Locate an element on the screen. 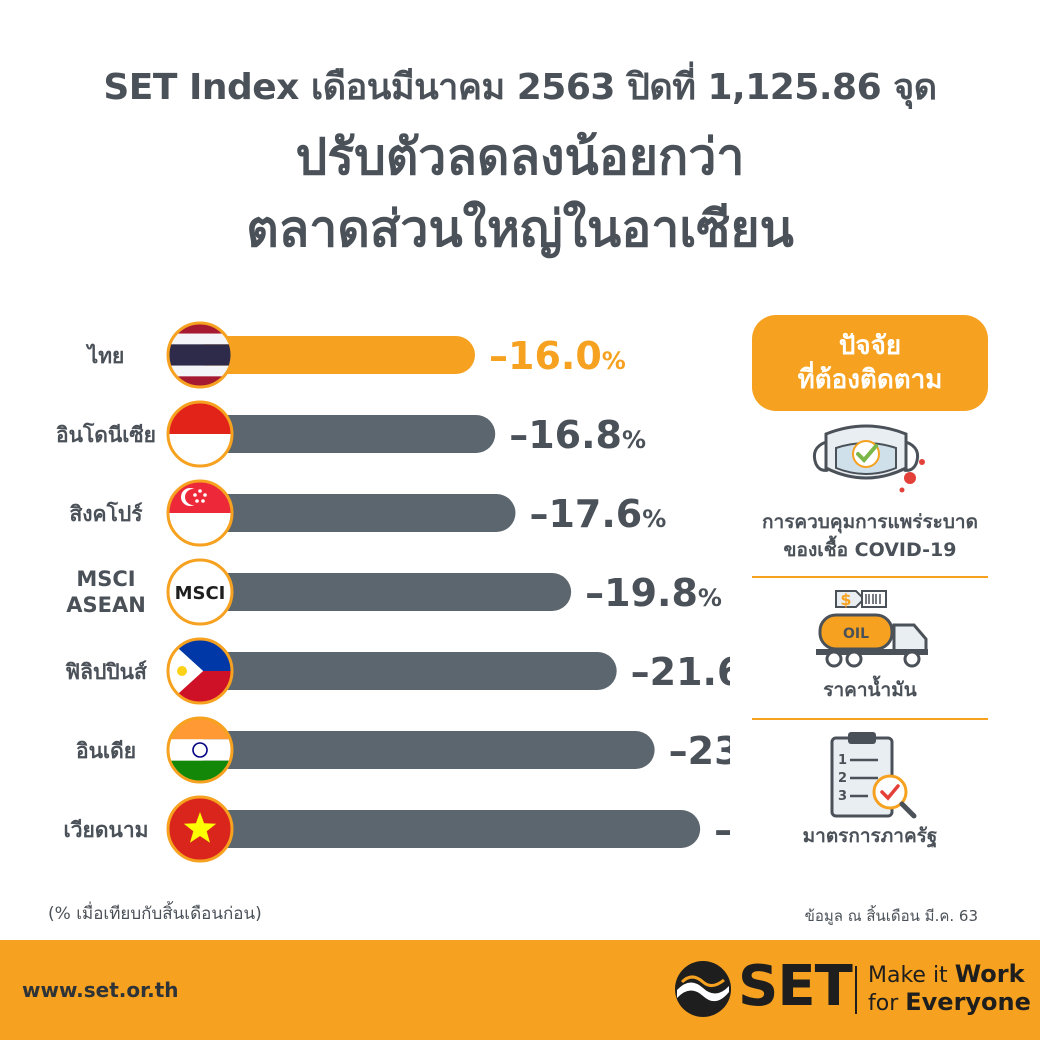 Image resolution: width=1040 pixels, height=1040 pixels. value-label: –23.1% is located at coordinates (699, 751).